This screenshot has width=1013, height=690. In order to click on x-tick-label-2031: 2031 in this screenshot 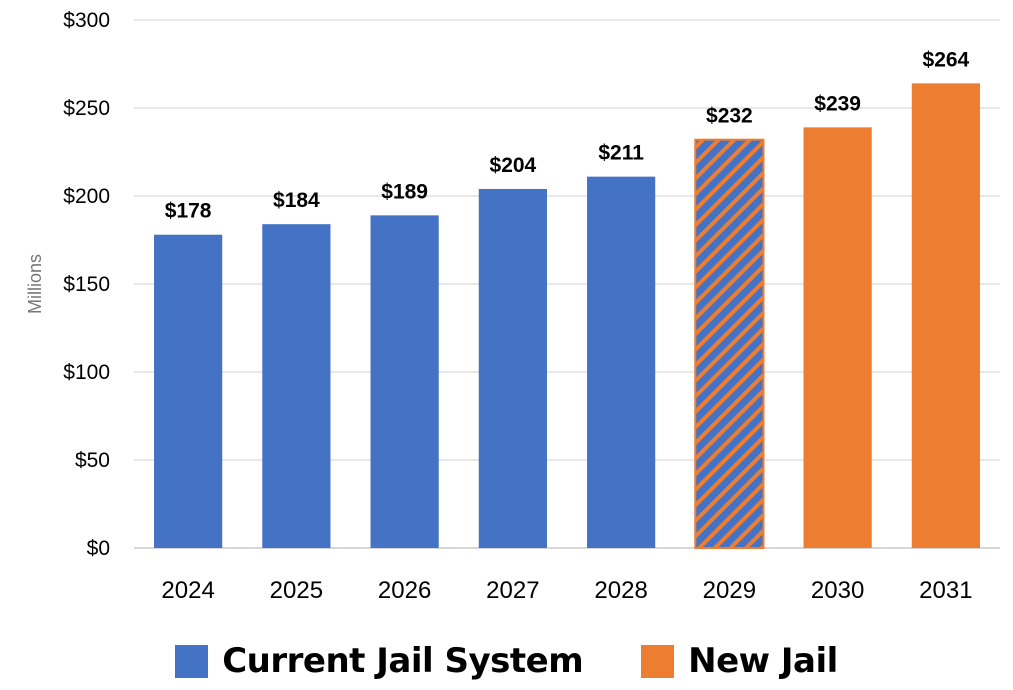, I will do `click(945, 590)`.